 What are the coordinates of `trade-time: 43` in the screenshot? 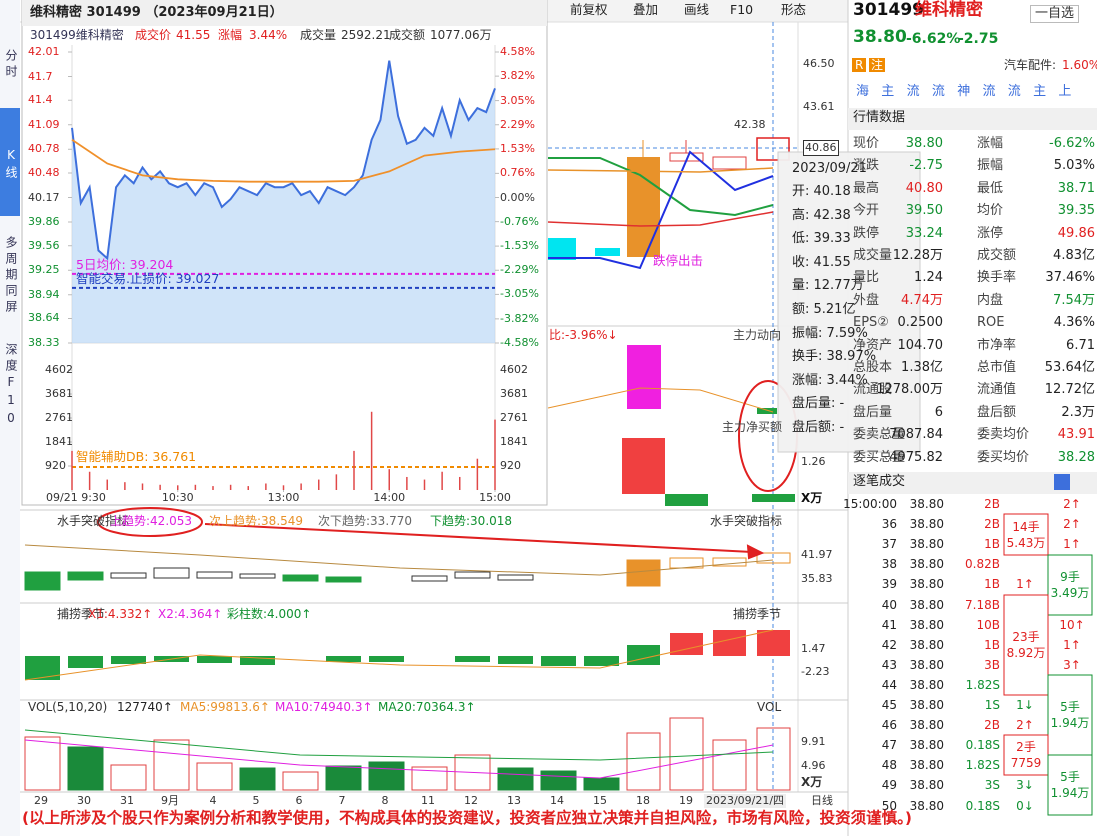 It's located at (889, 664).